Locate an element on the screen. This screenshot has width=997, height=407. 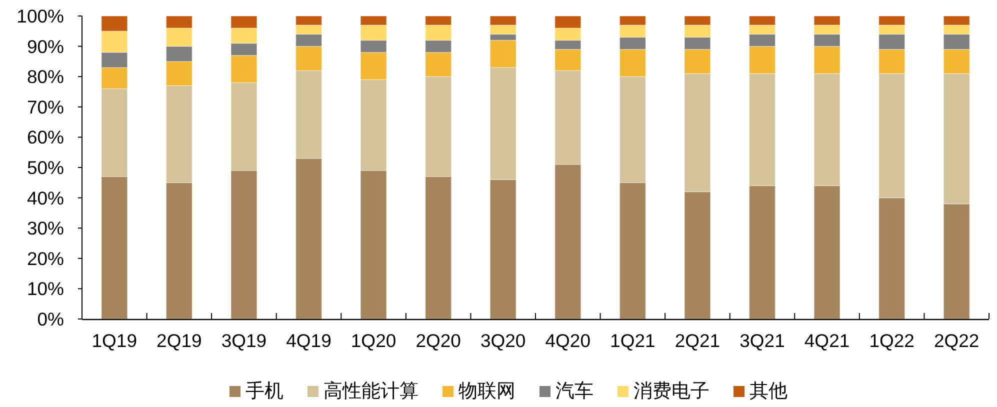
x-tick-label: 4Q19 is located at coordinates (309, 340).